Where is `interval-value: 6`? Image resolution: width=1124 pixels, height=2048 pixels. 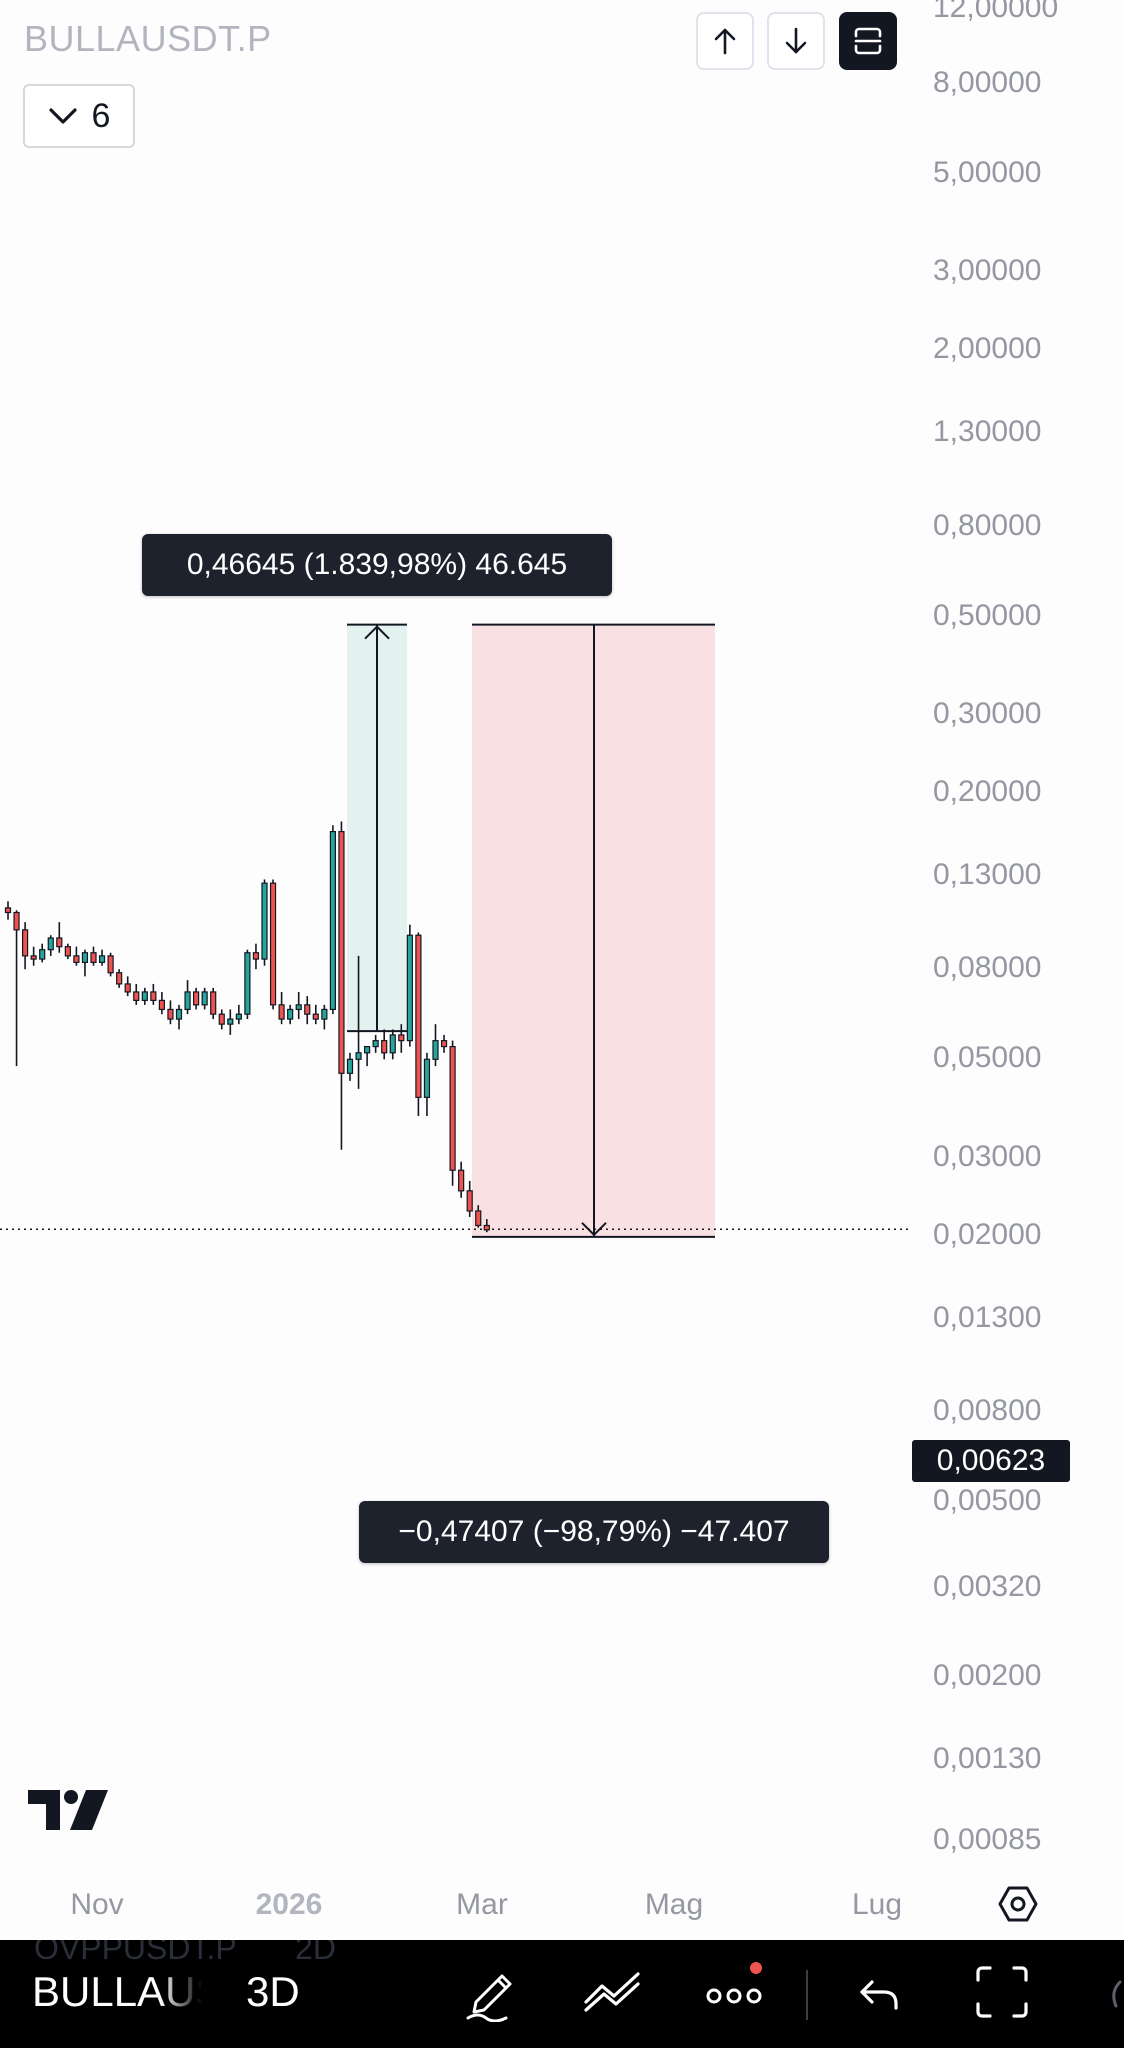
interval-value: 6 is located at coordinates (101, 115).